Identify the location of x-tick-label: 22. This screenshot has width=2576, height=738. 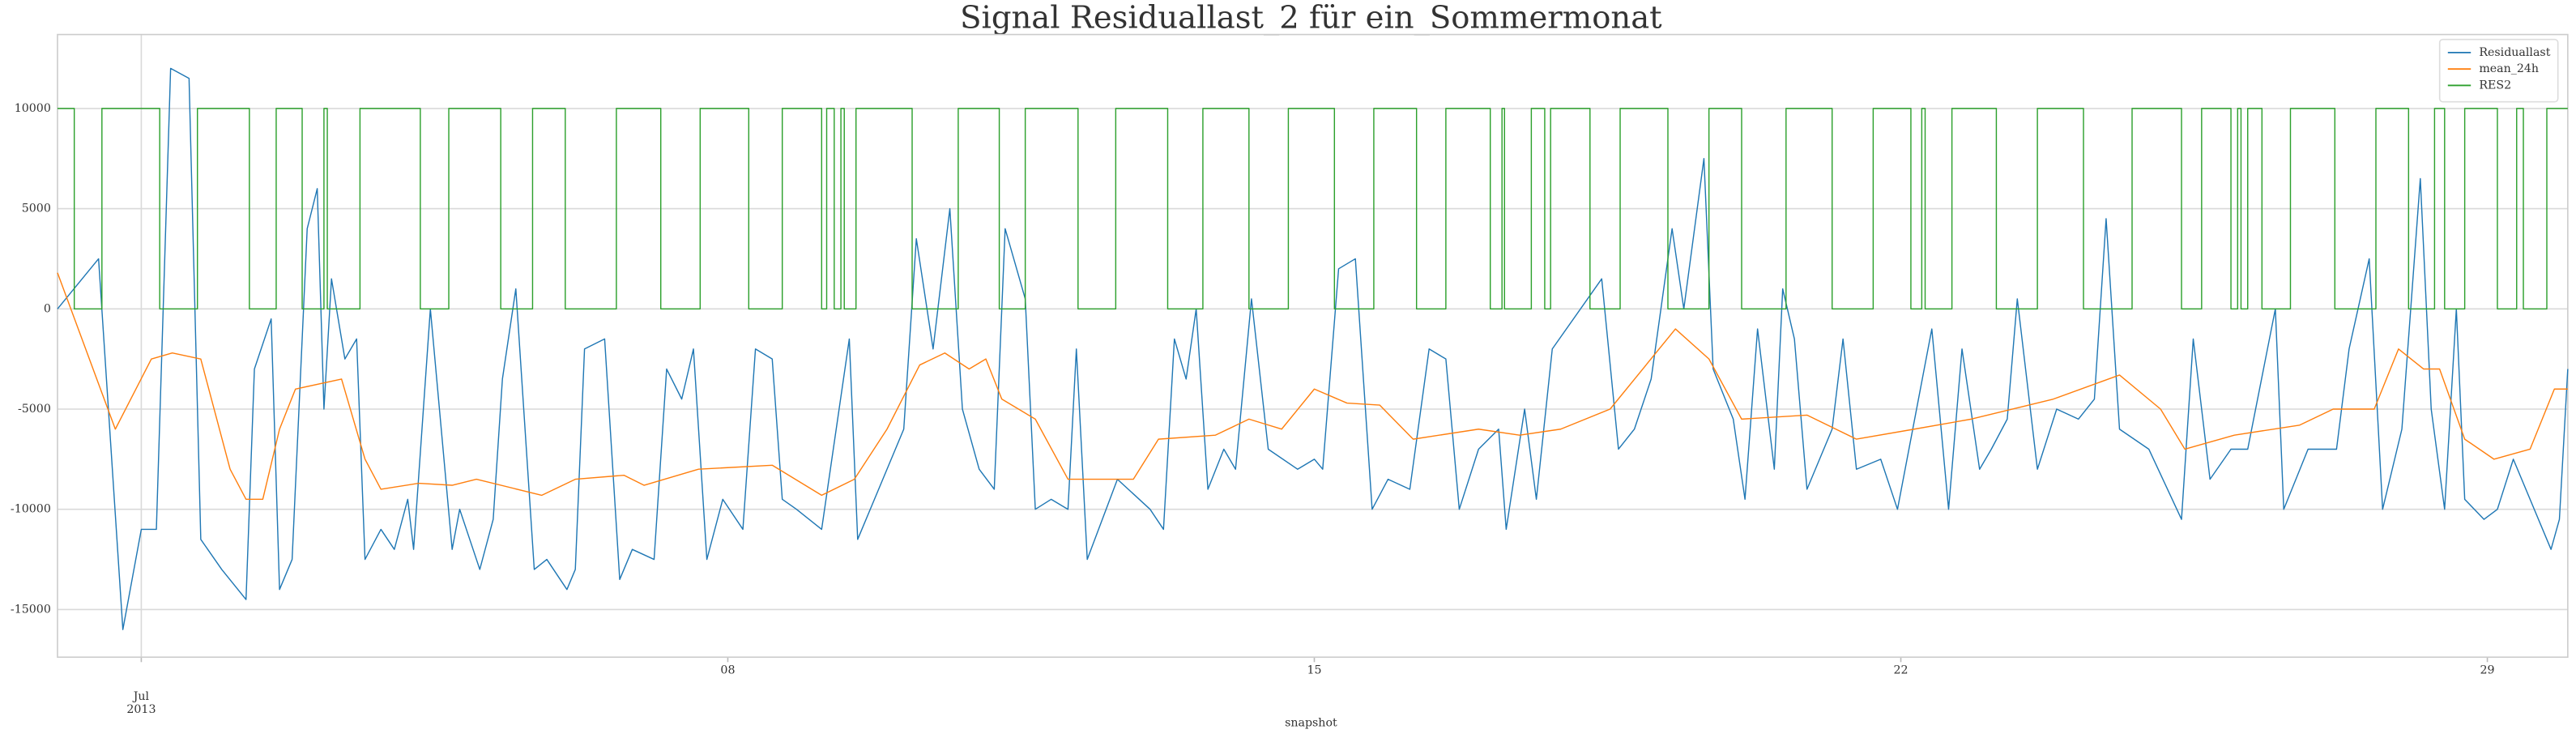
(1900, 670).